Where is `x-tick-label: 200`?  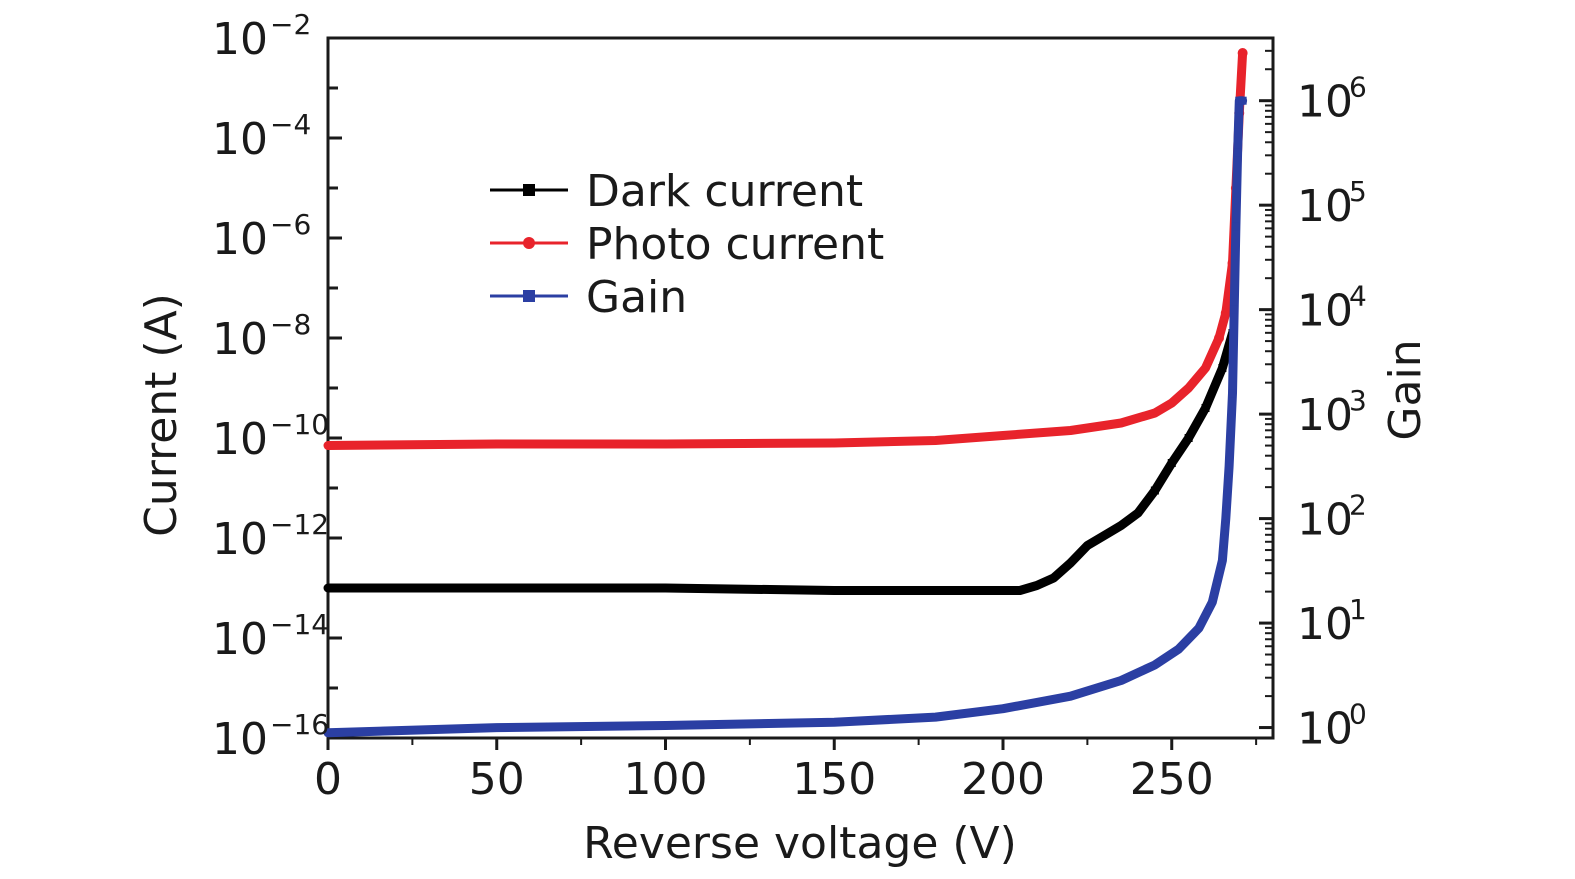 x-tick-label: 200 is located at coordinates (1003, 779).